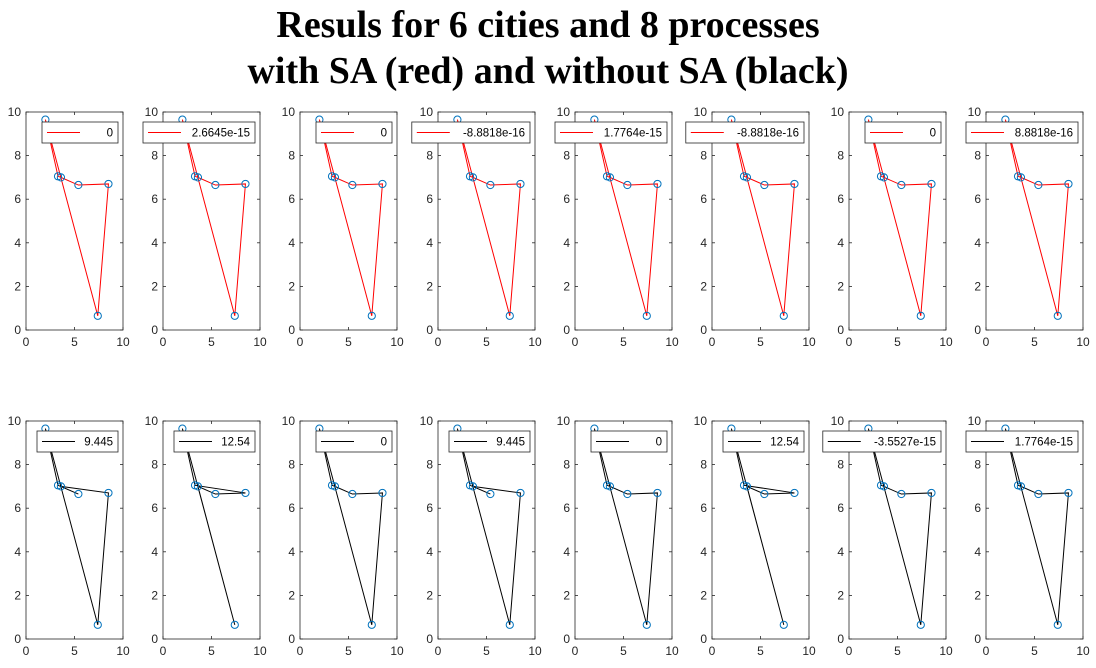 The height and width of the screenshot is (668, 1096). I want to click on subplot-1-2: 0 5 10 0 2 4 6 8 10 2.6645e-15, so click(204, 227).